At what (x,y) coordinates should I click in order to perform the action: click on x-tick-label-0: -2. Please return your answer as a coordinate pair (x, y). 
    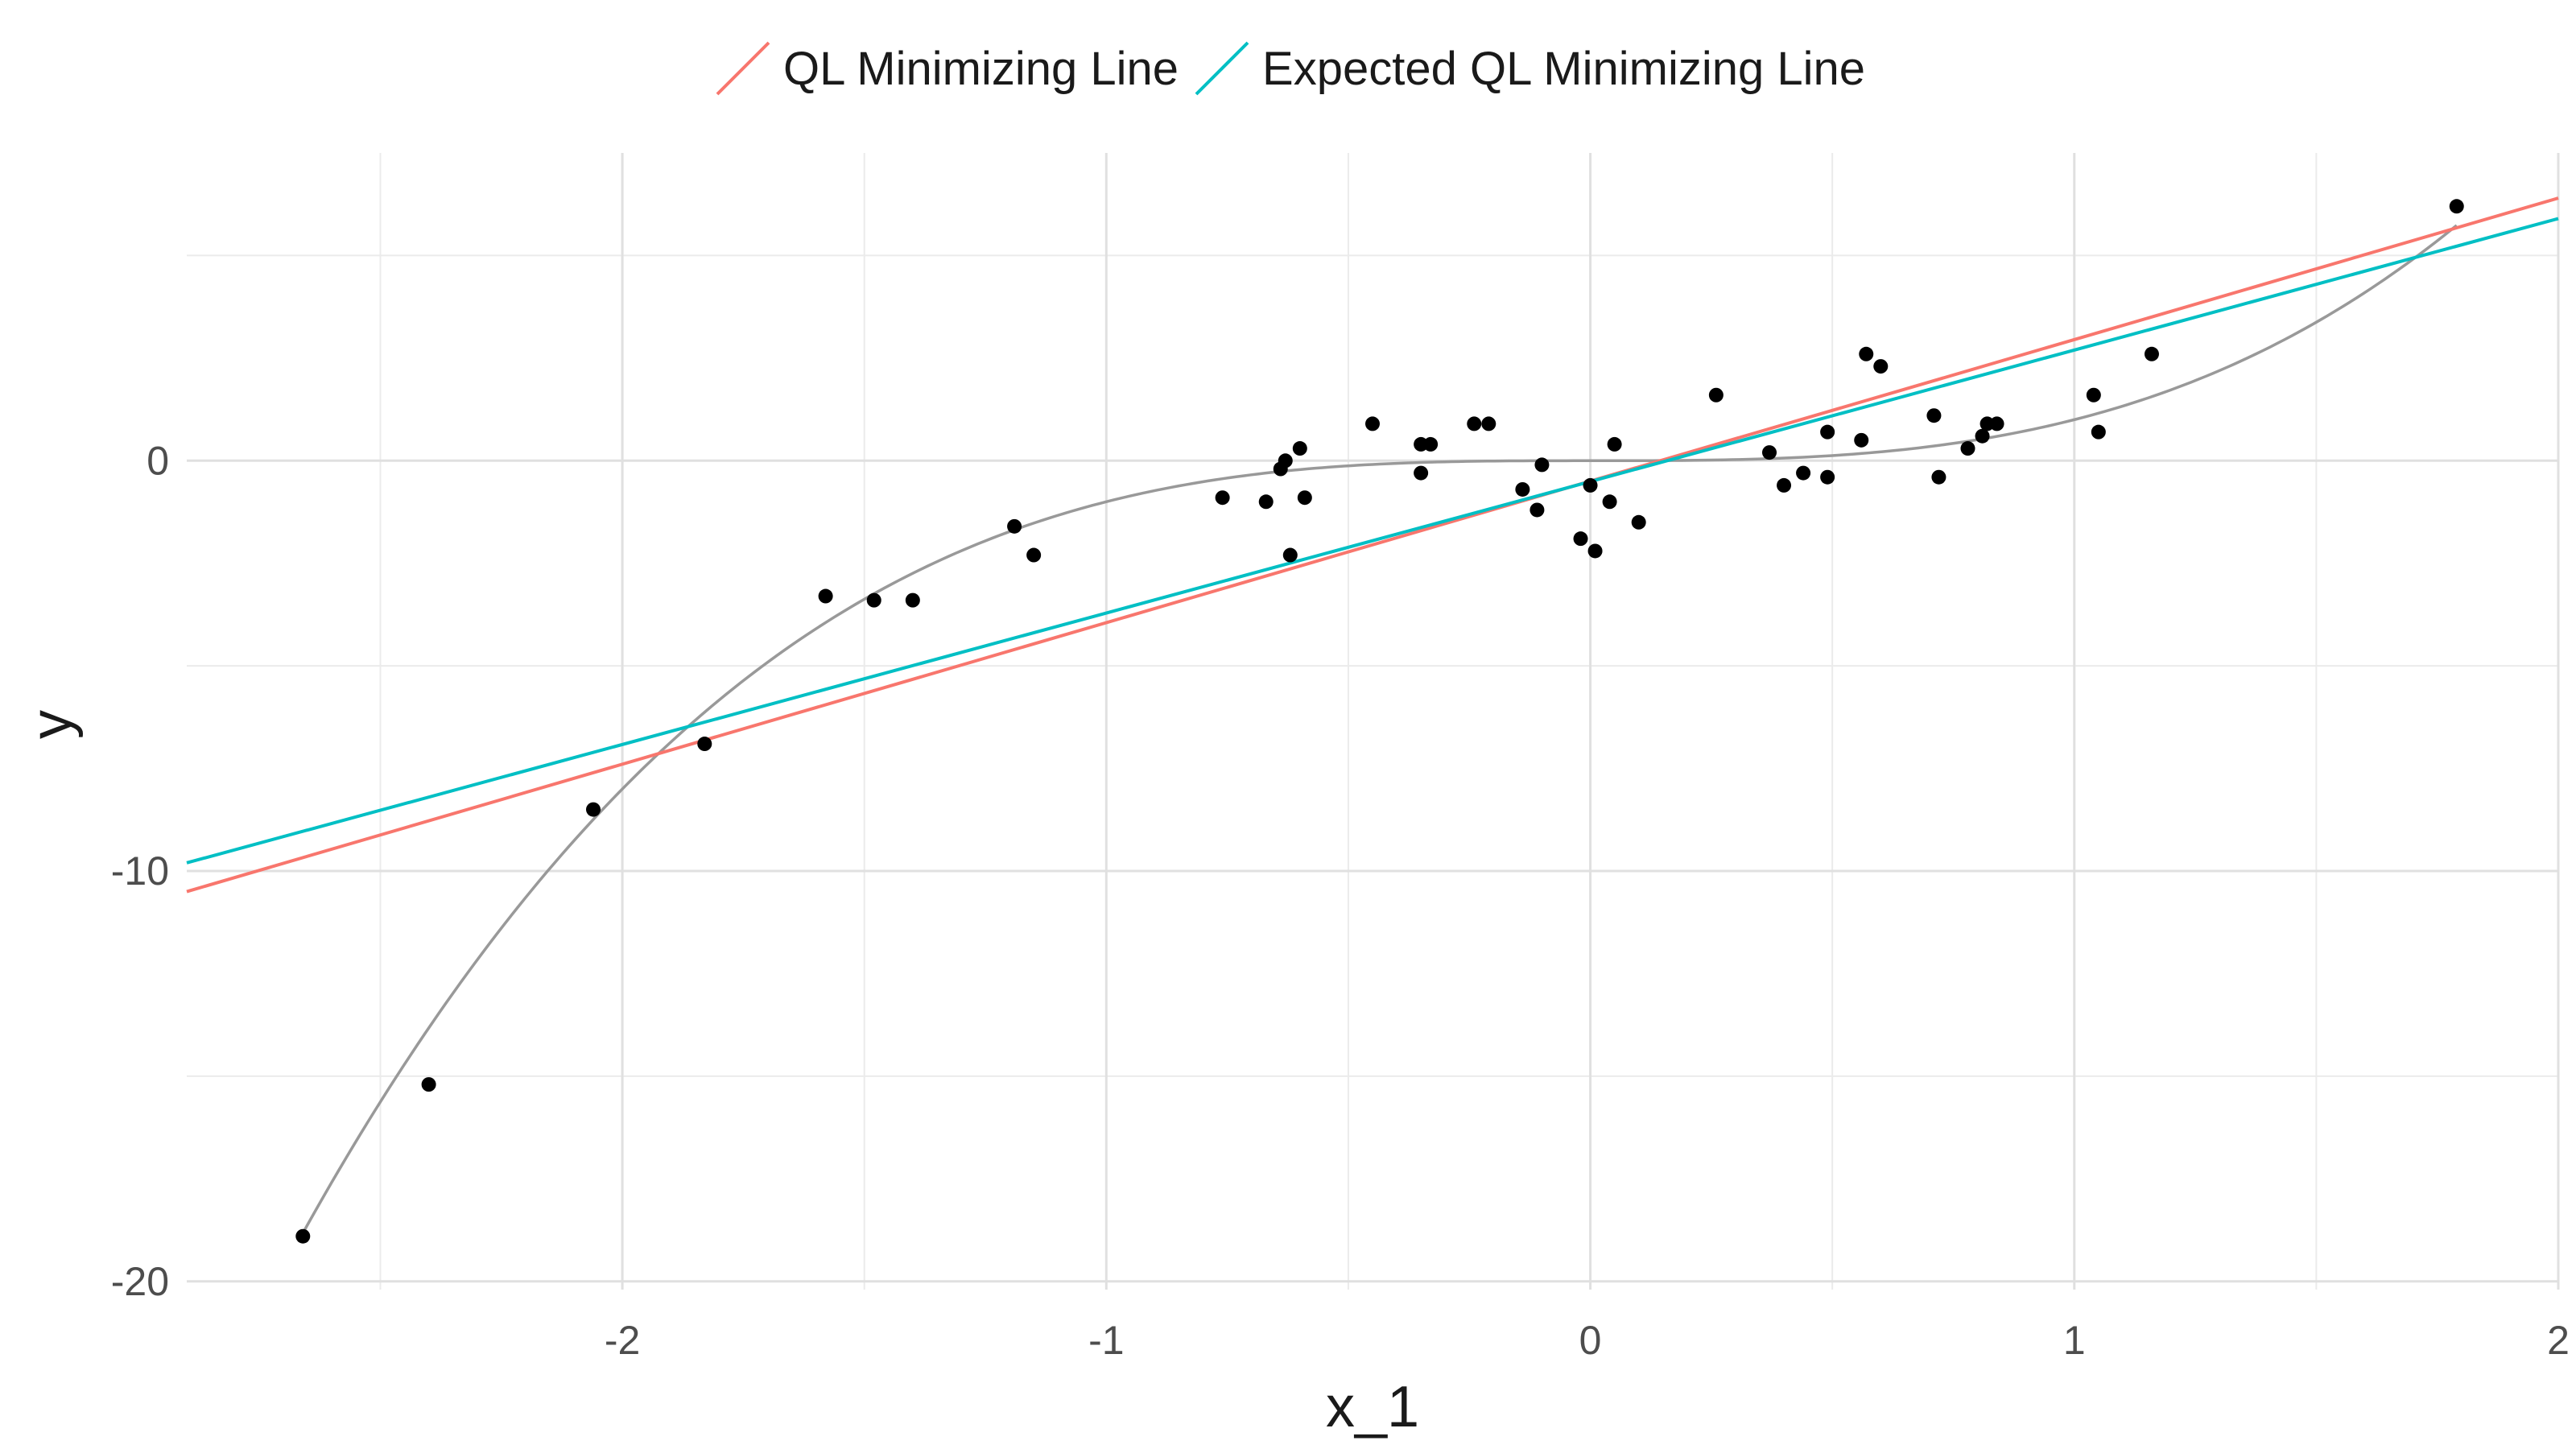
    Looking at the image, I should click on (622, 1340).